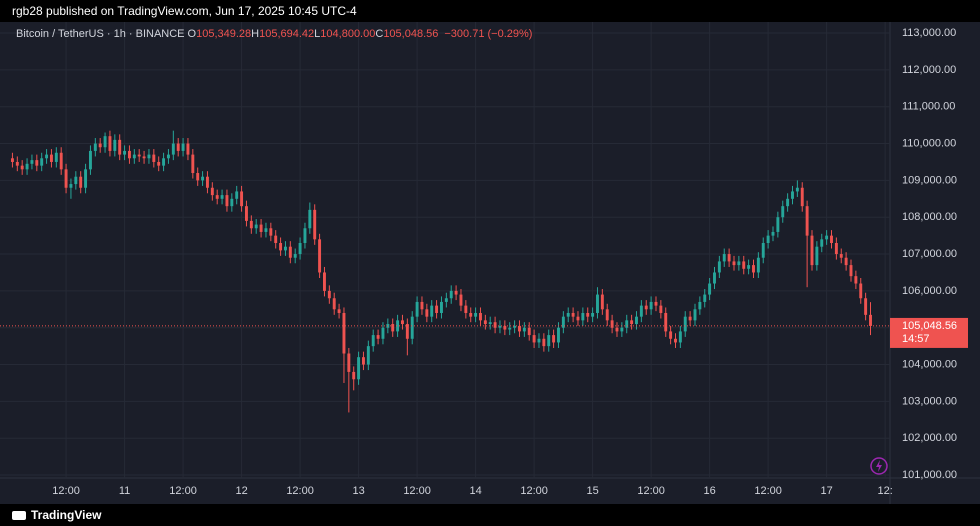 The width and height of the screenshot is (980, 526). What do you see at coordinates (879, 466) in the screenshot?
I see `alert-icon` at bounding box center [879, 466].